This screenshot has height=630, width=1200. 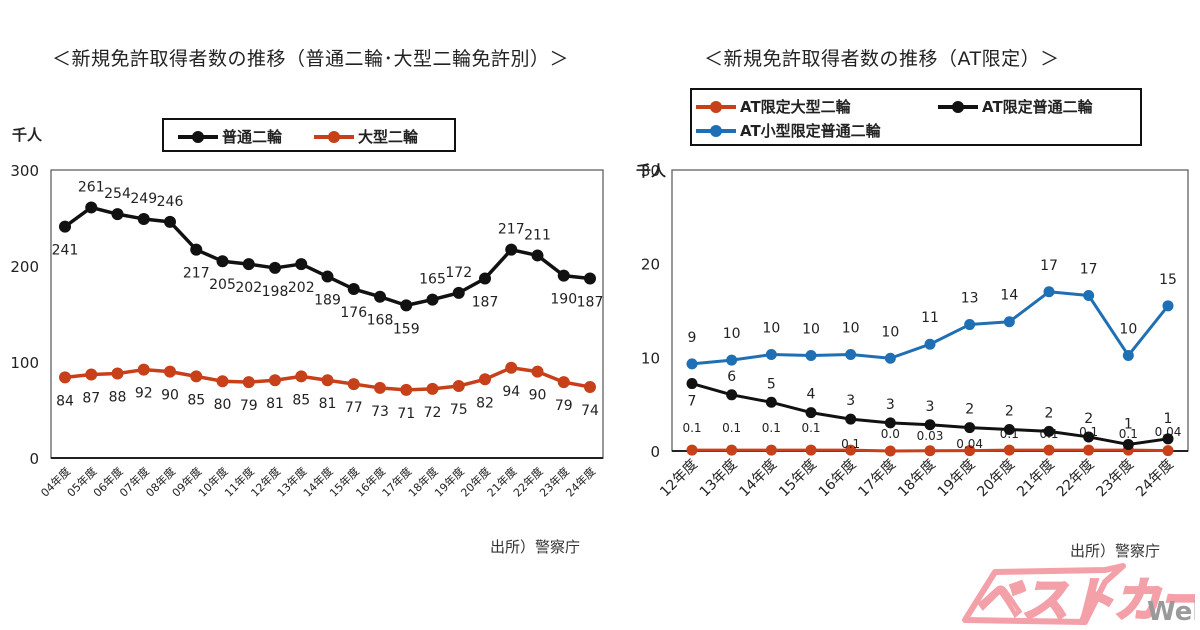 I want to click on right-source-note: 出所）警察庁, so click(x=1115, y=551).